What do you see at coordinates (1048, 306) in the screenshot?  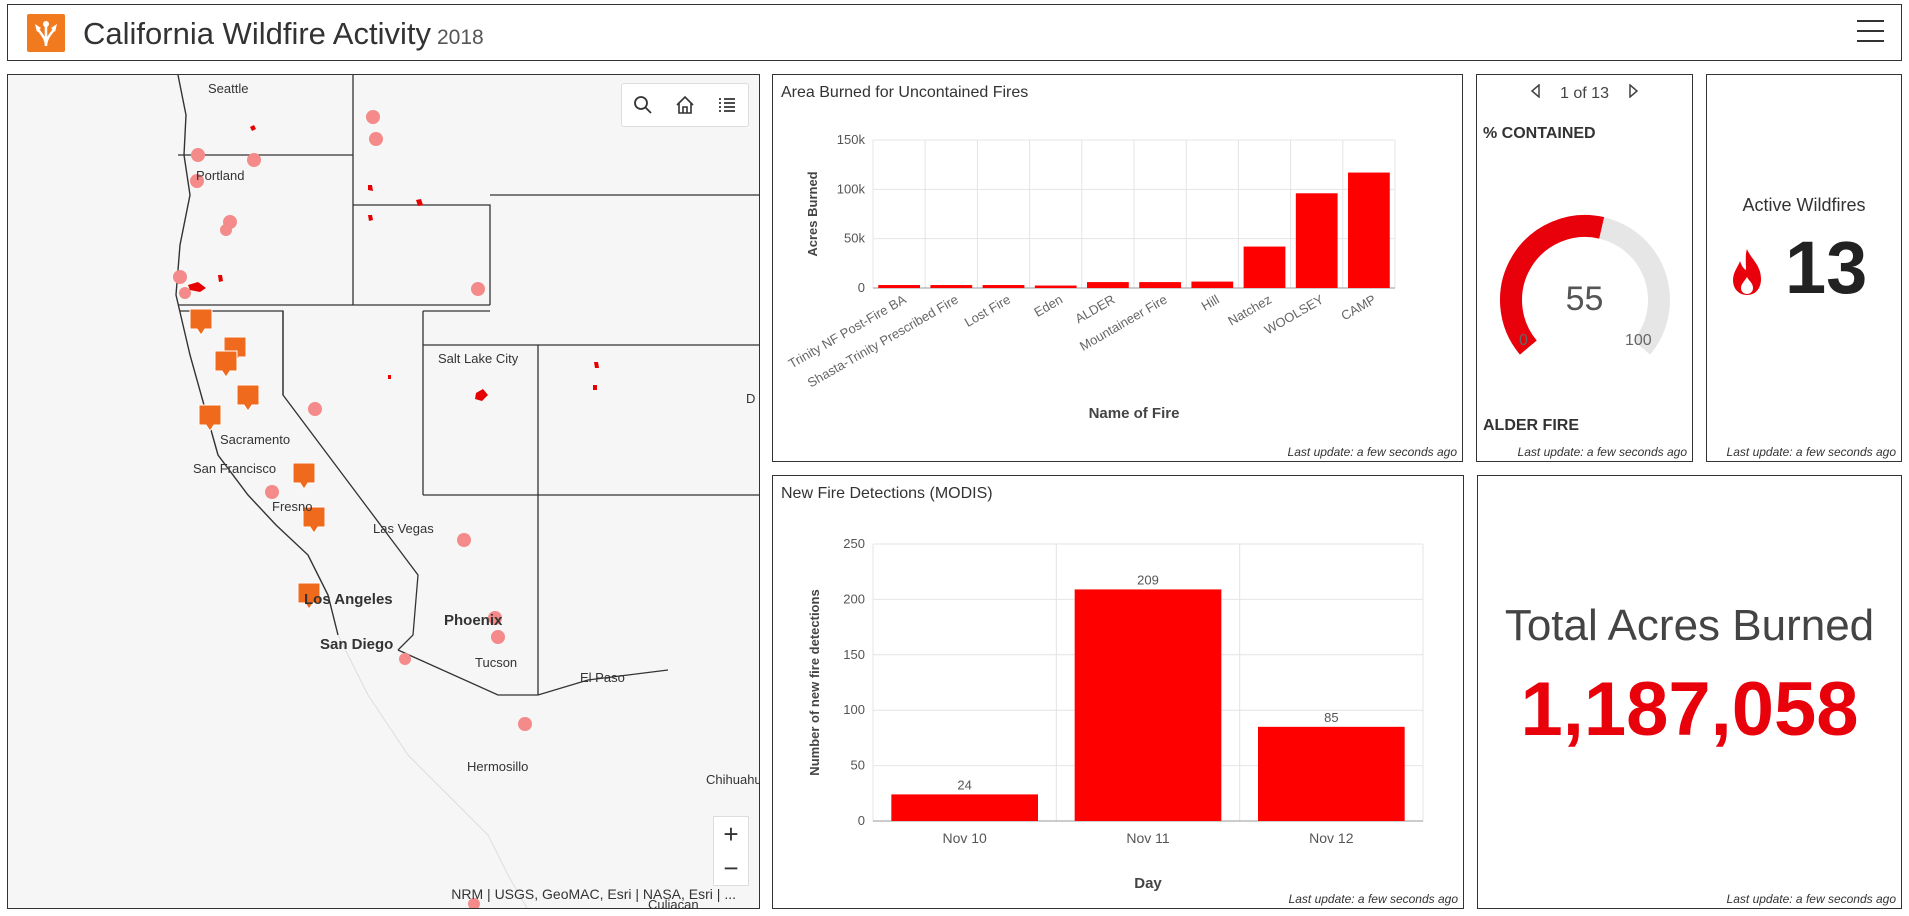 I see `x-tick-label: Eden` at bounding box center [1048, 306].